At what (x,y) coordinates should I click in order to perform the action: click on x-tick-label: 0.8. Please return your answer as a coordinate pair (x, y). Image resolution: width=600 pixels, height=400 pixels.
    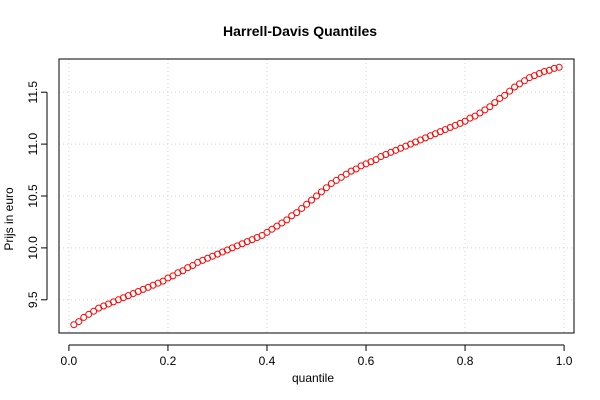
    Looking at the image, I should click on (465, 361).